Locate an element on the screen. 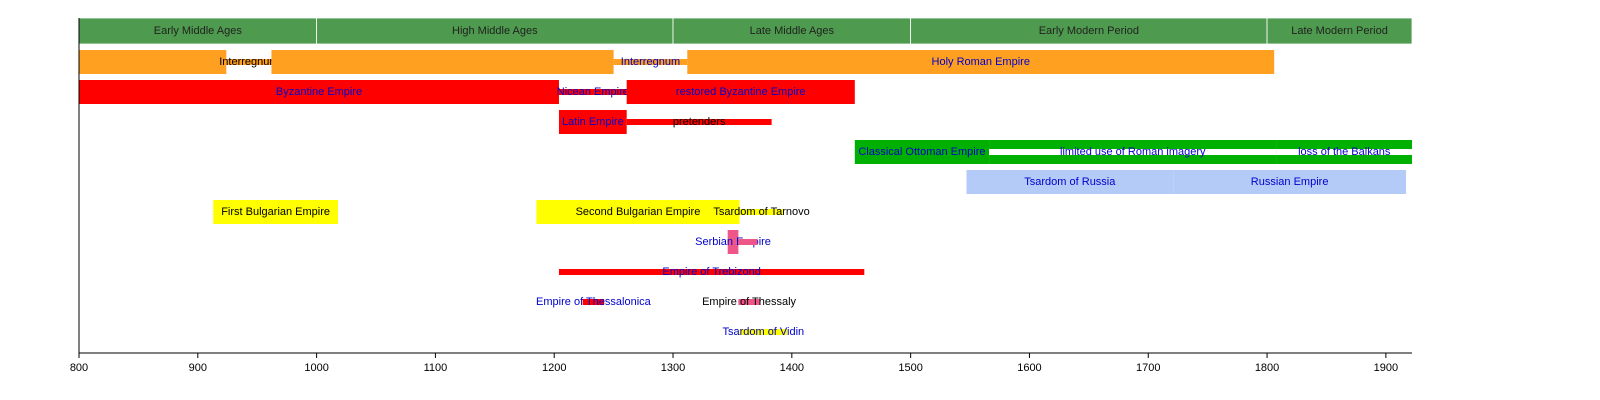 The width and height of the screenshot is (1600, 400). x-tick-label: 800 is located at coordinates (79, 368).